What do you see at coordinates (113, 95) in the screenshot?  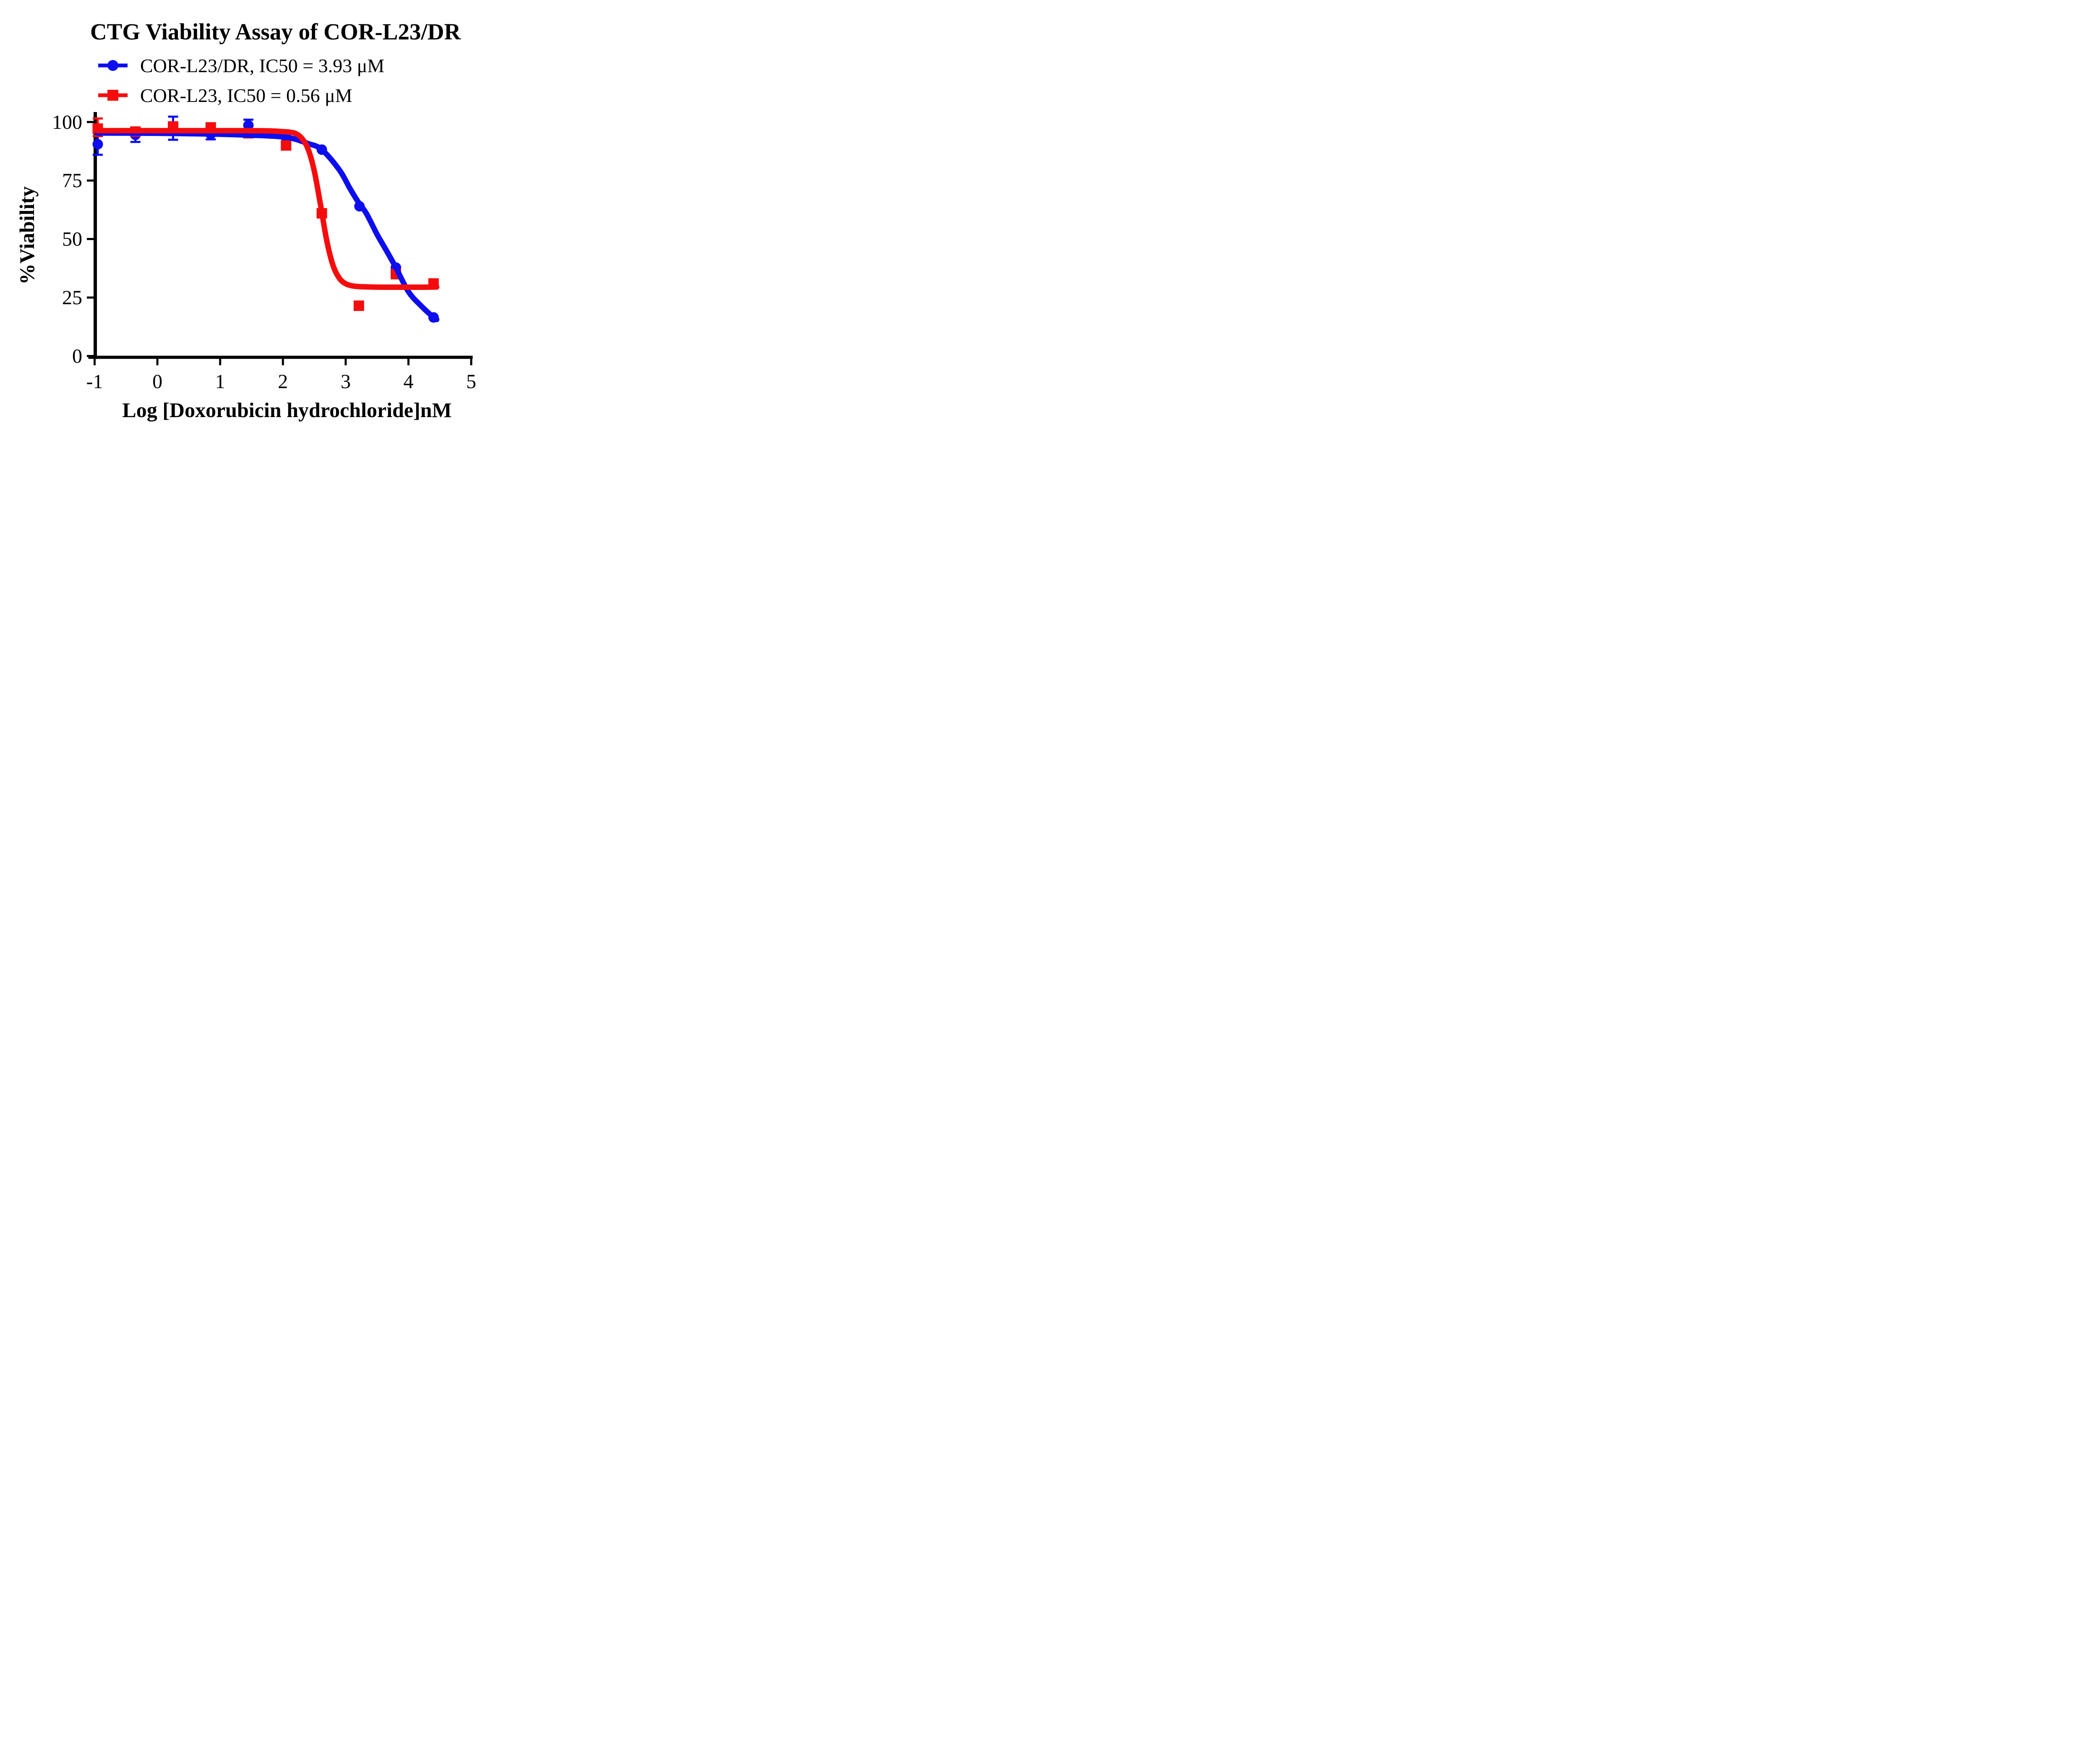 I see `legend-marker-square-icon` at bounding box center [113, 95].